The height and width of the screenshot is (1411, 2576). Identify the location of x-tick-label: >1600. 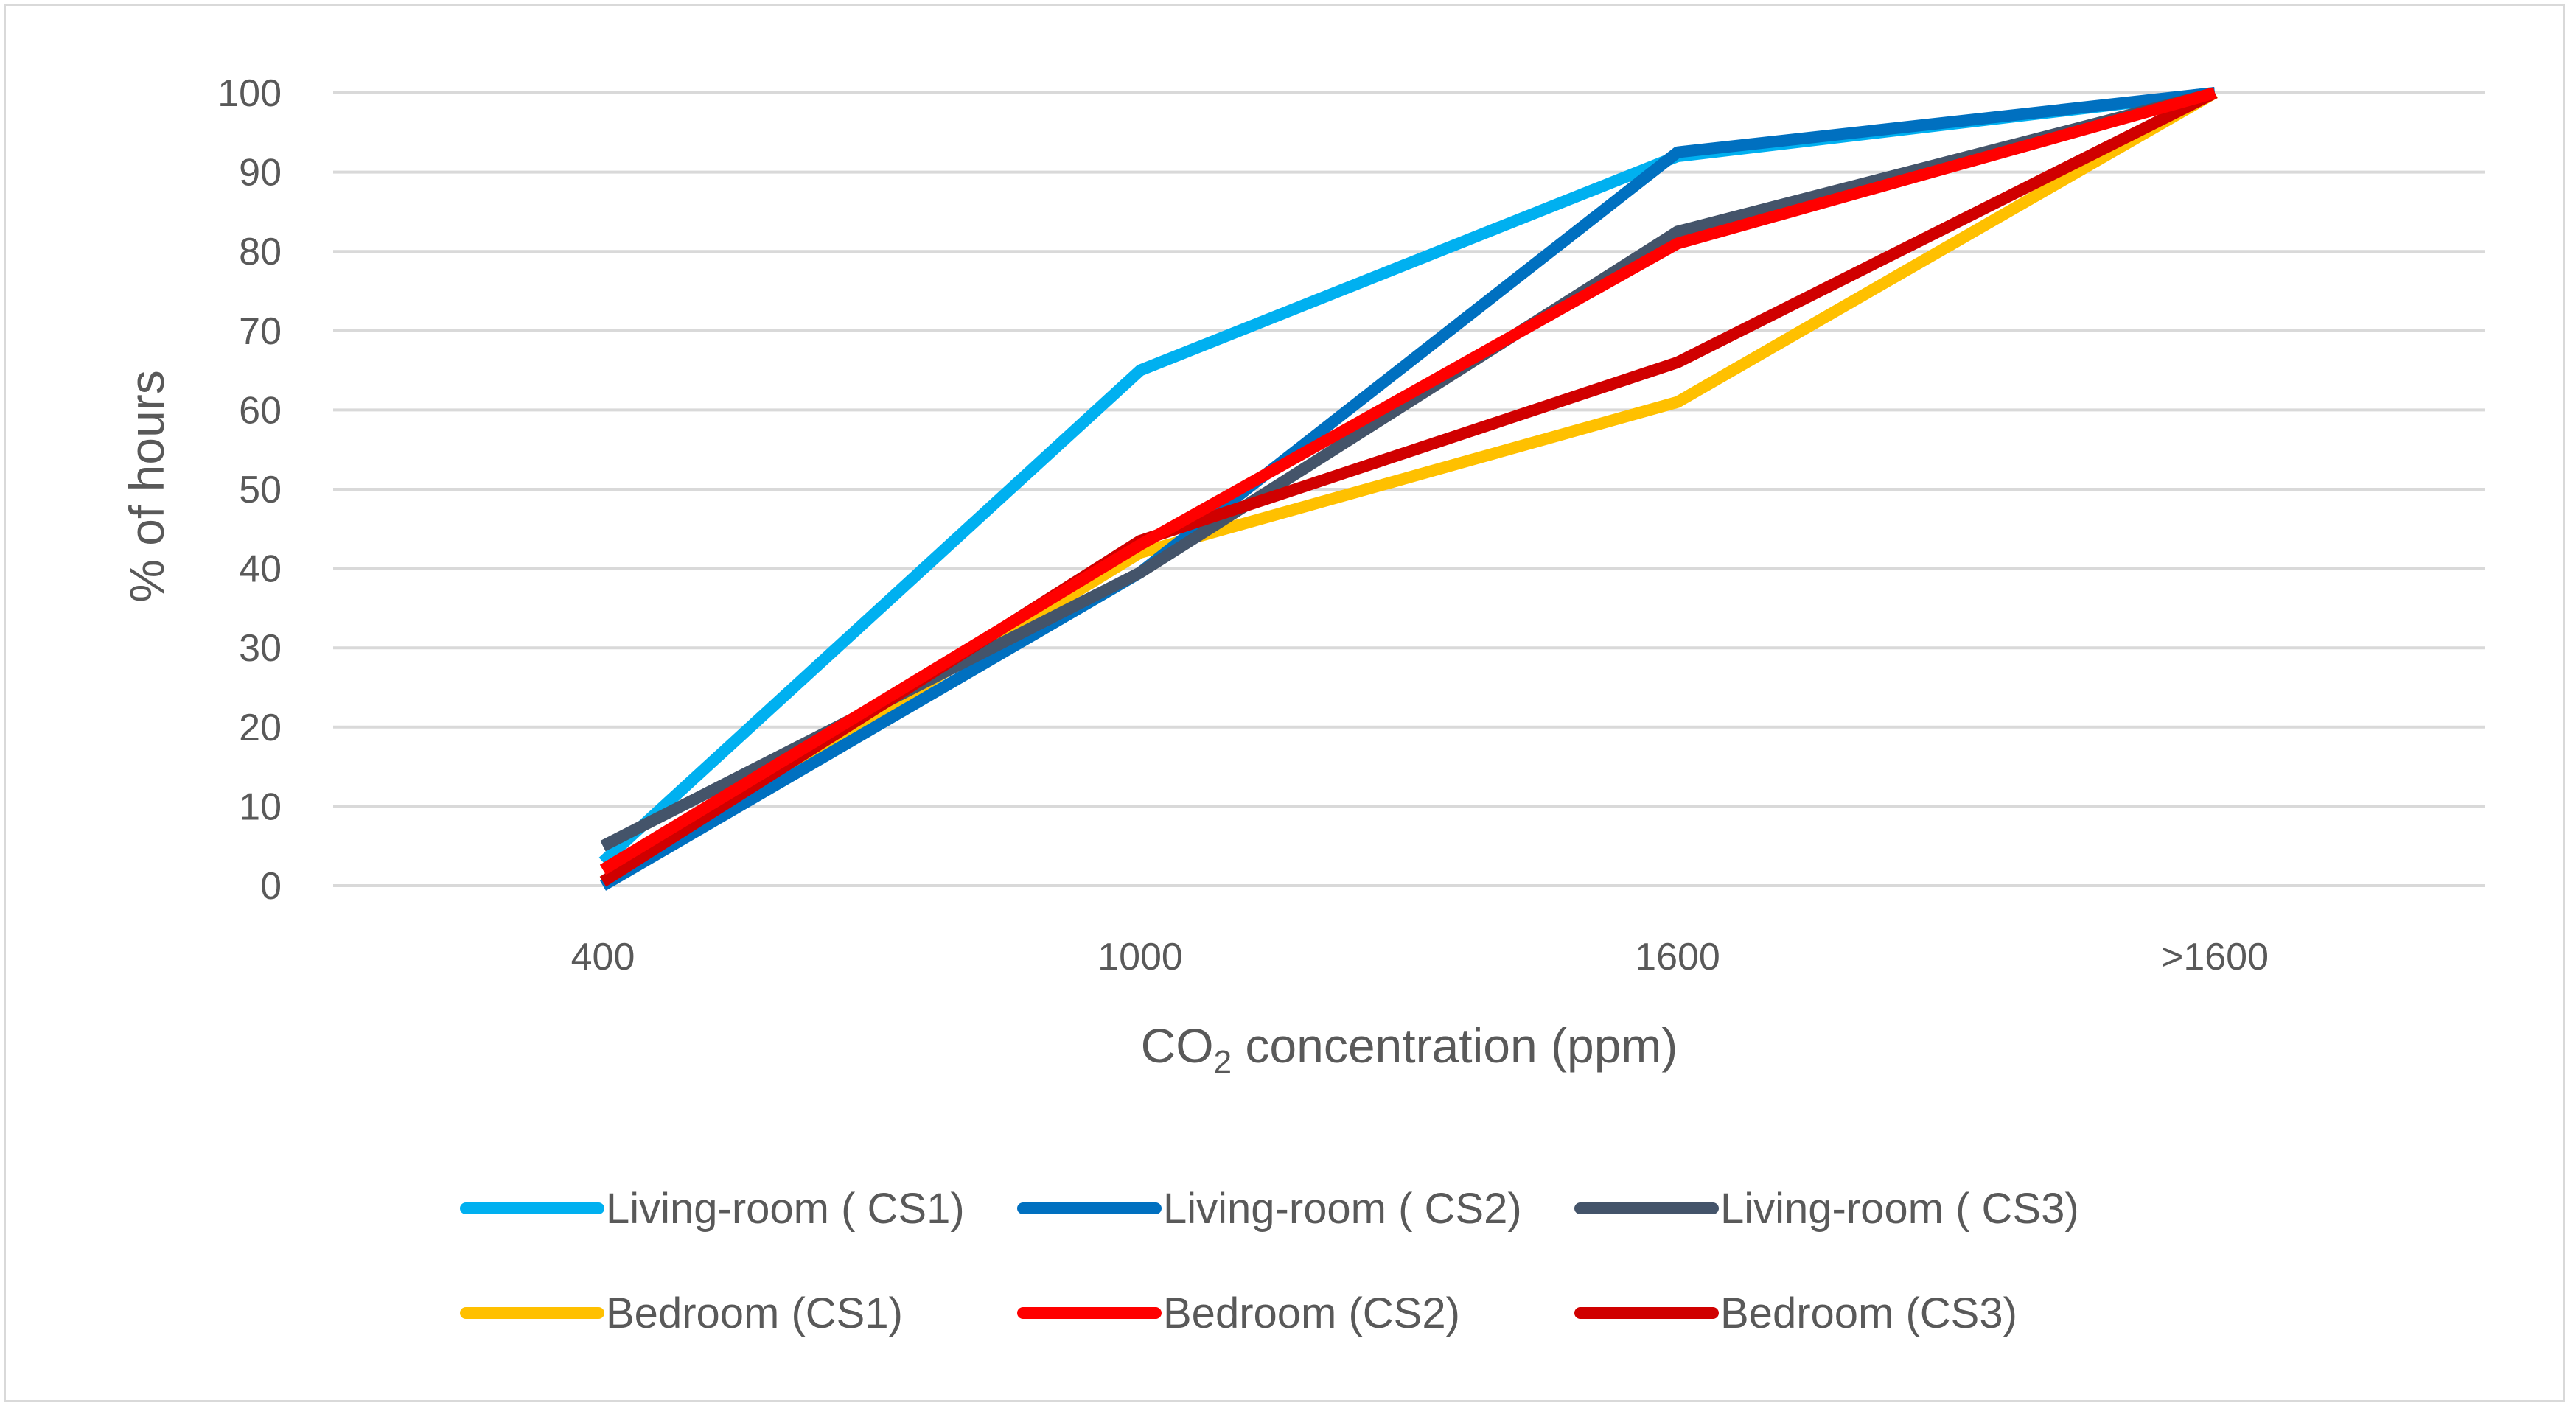
(2215, 957).